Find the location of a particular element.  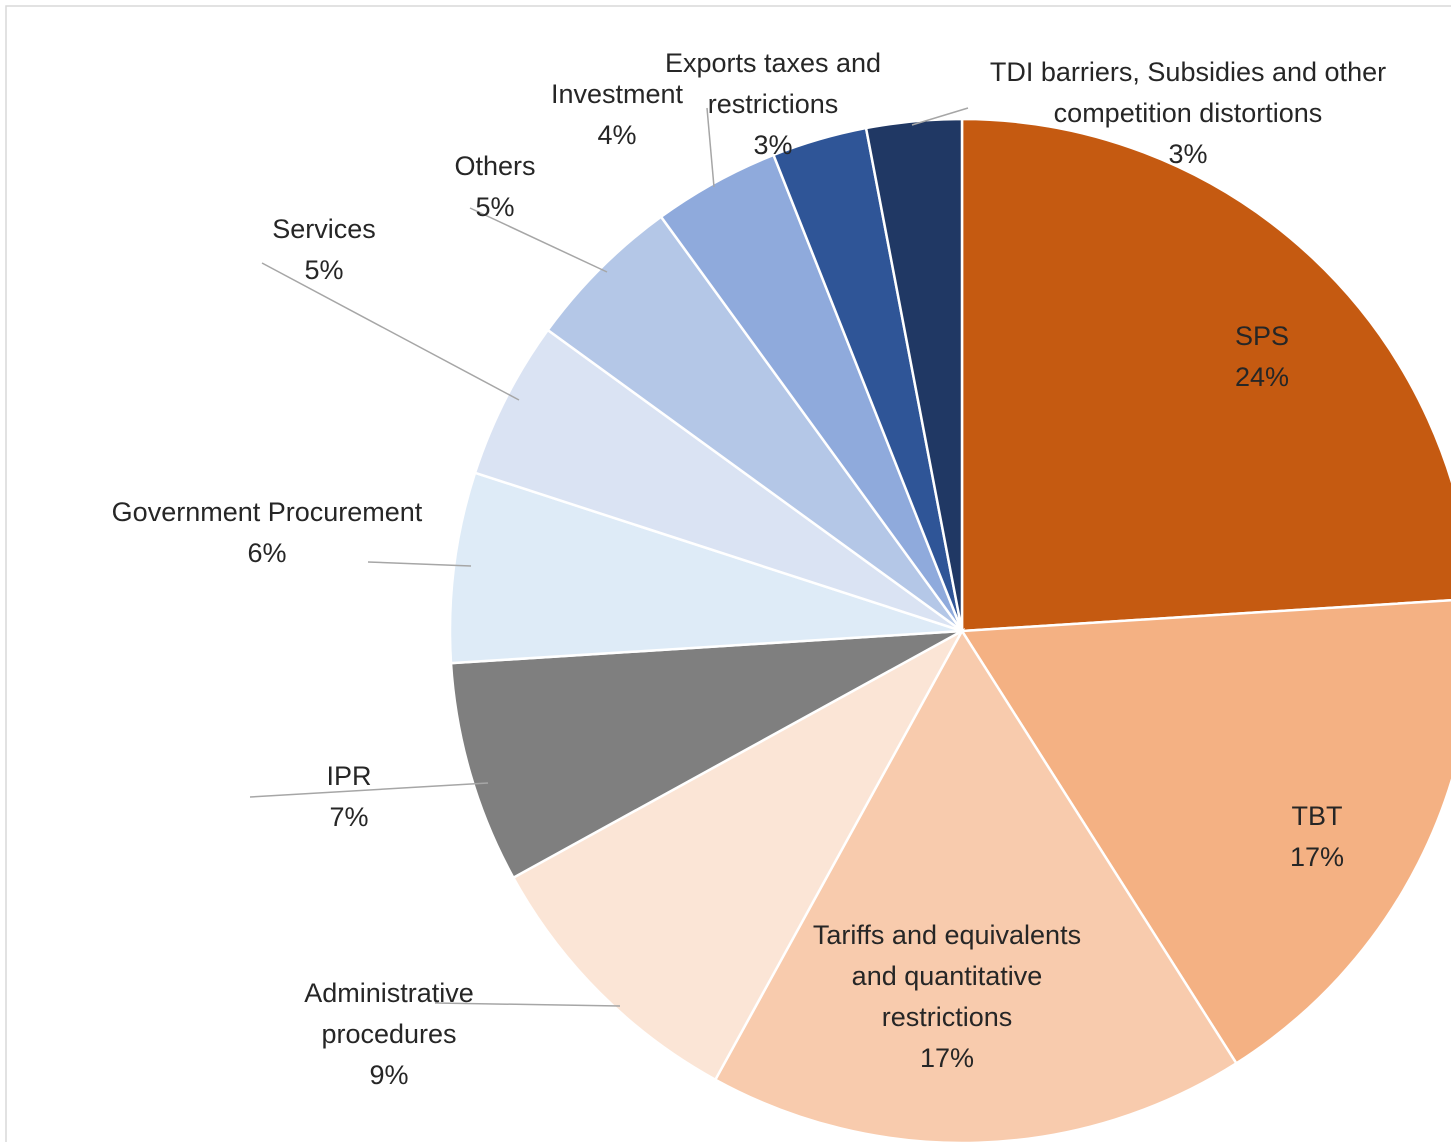

slice-label-4: IPR 7% is located at coordinates (348, 796).